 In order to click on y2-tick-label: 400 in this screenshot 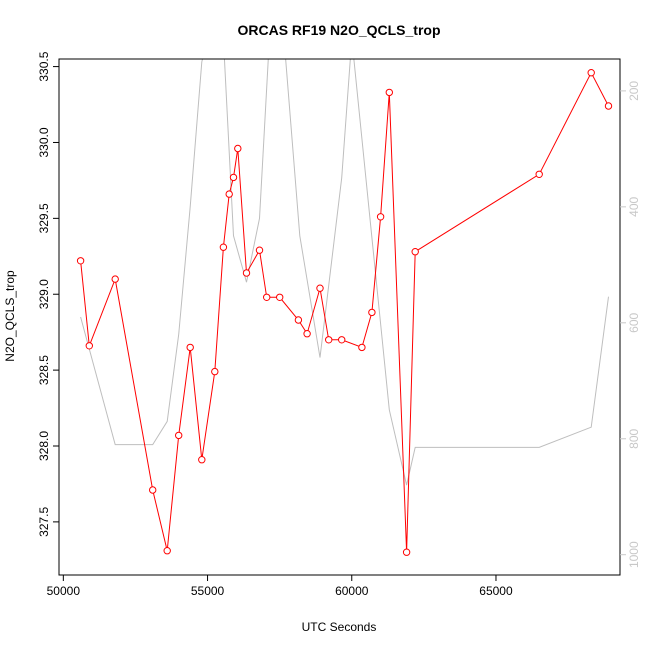, I will do `click(634, 206)`.